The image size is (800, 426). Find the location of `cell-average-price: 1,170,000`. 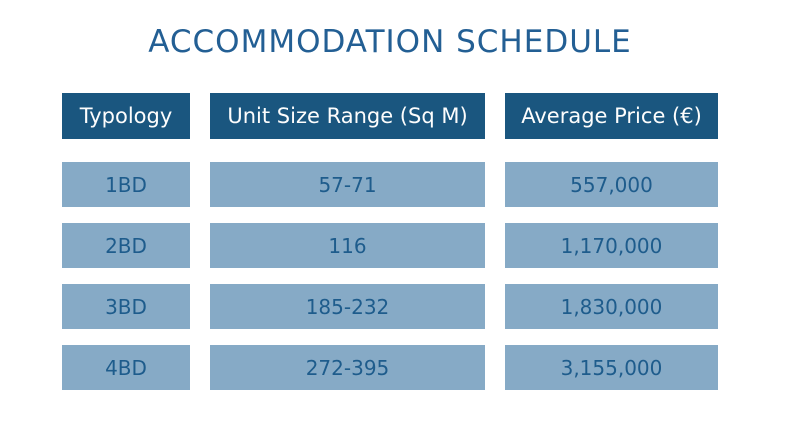

cell-average-price: 1,170,000 is located at coordinates (611, 245).